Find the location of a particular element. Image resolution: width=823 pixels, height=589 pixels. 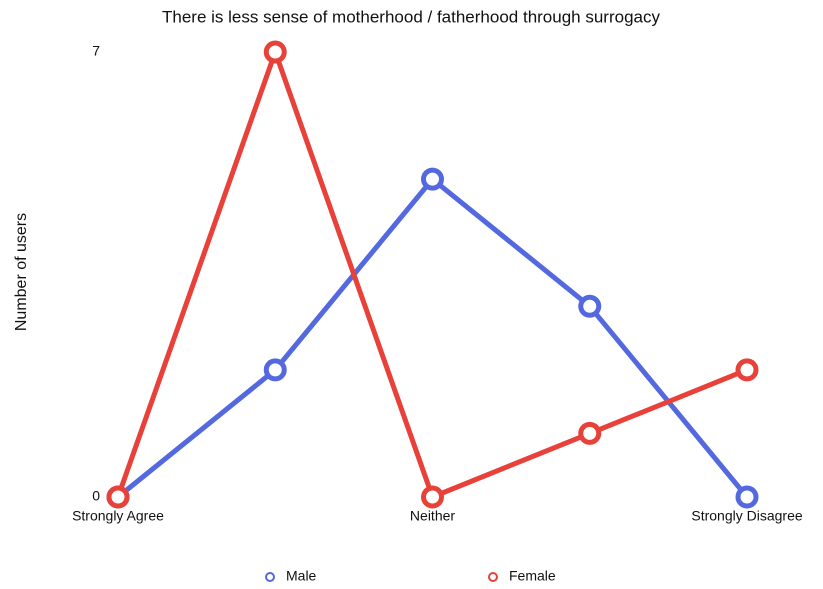

y-axis-label: Number of users is located at coordinates (21, 272).